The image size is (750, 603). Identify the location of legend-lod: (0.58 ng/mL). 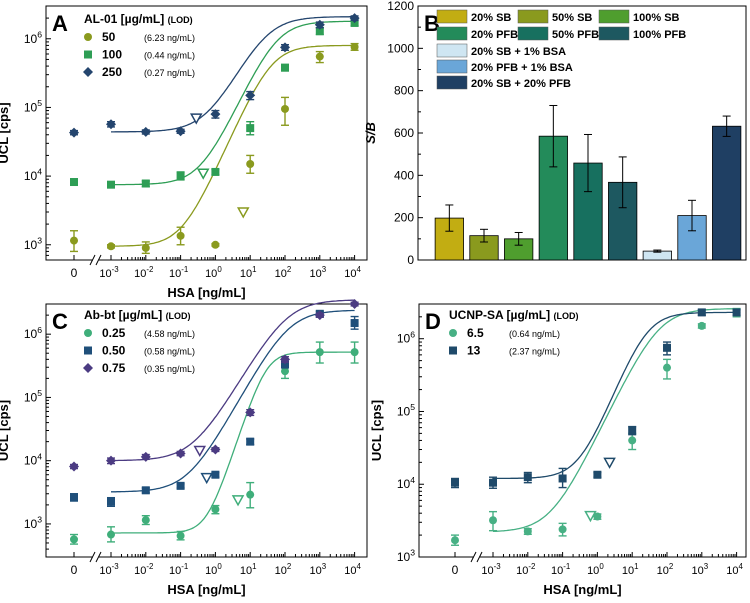
(169, 352).